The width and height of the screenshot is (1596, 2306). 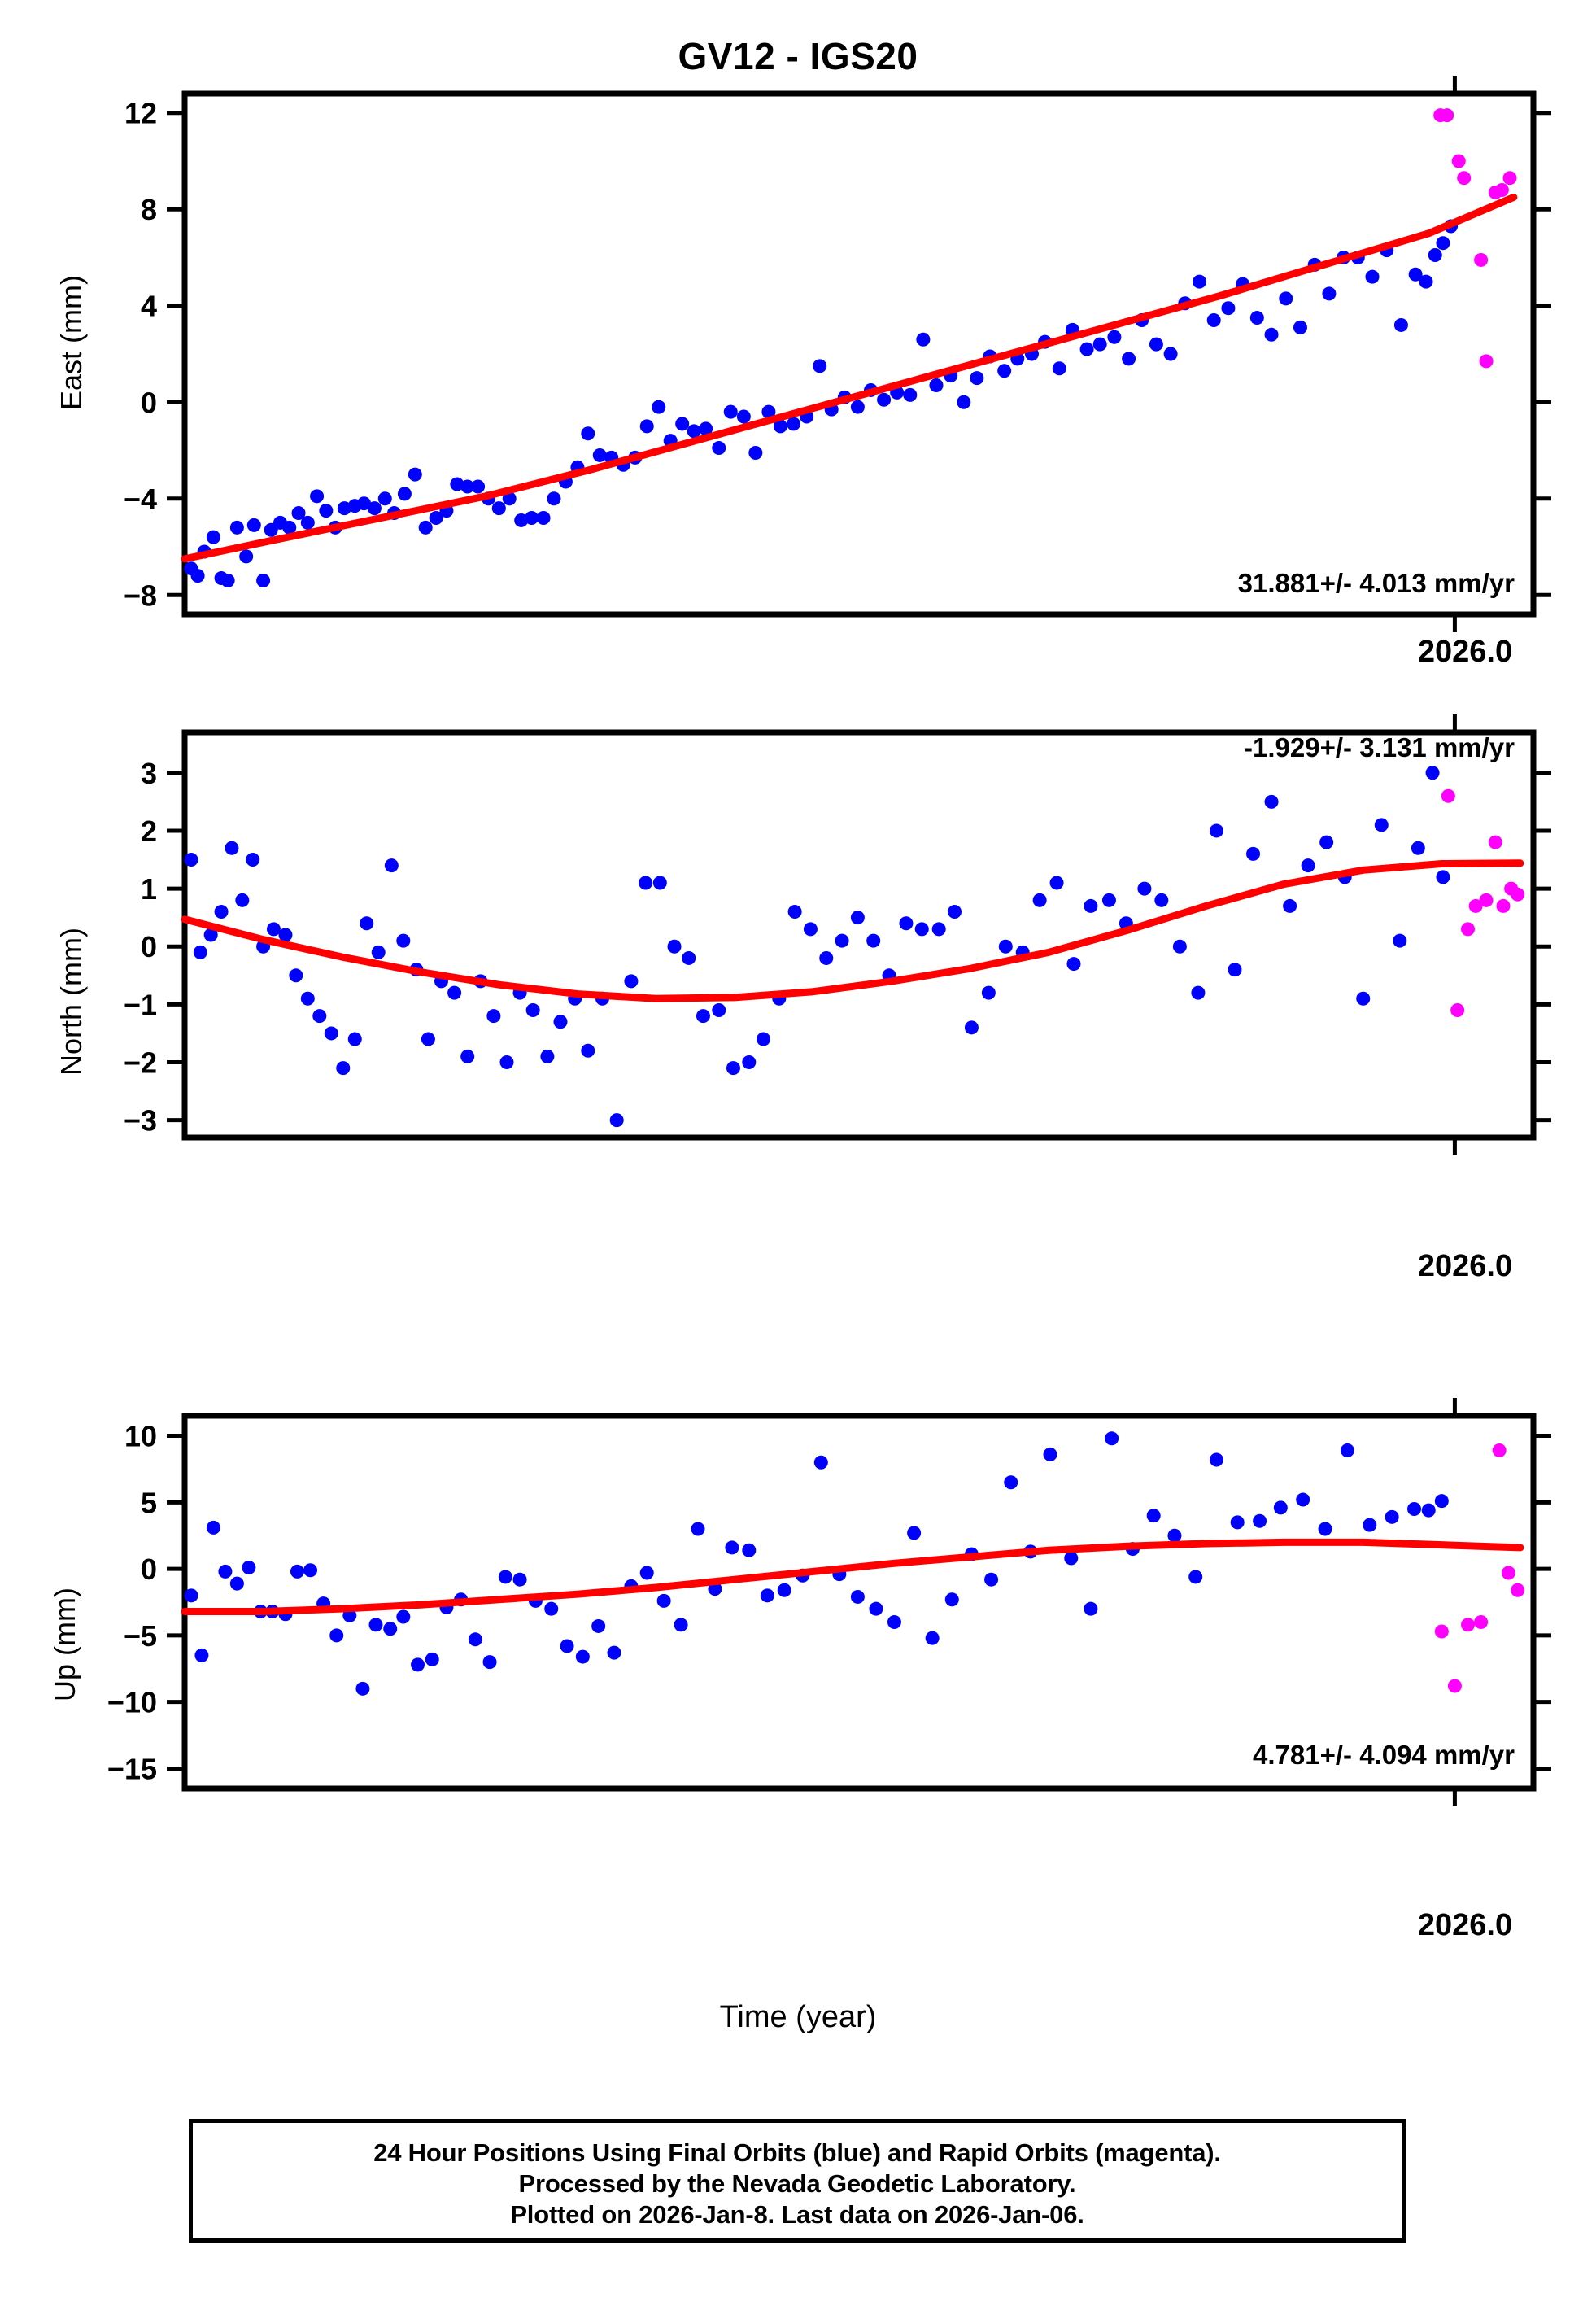 I want to click on east-xtick-2026: 2026.0, so click(x=1465, y=652).